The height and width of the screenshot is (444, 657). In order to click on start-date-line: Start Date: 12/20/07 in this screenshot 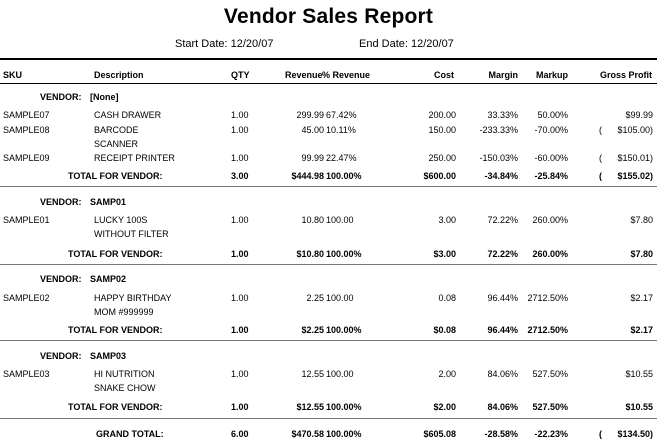, I will do `click(224, 44)`.